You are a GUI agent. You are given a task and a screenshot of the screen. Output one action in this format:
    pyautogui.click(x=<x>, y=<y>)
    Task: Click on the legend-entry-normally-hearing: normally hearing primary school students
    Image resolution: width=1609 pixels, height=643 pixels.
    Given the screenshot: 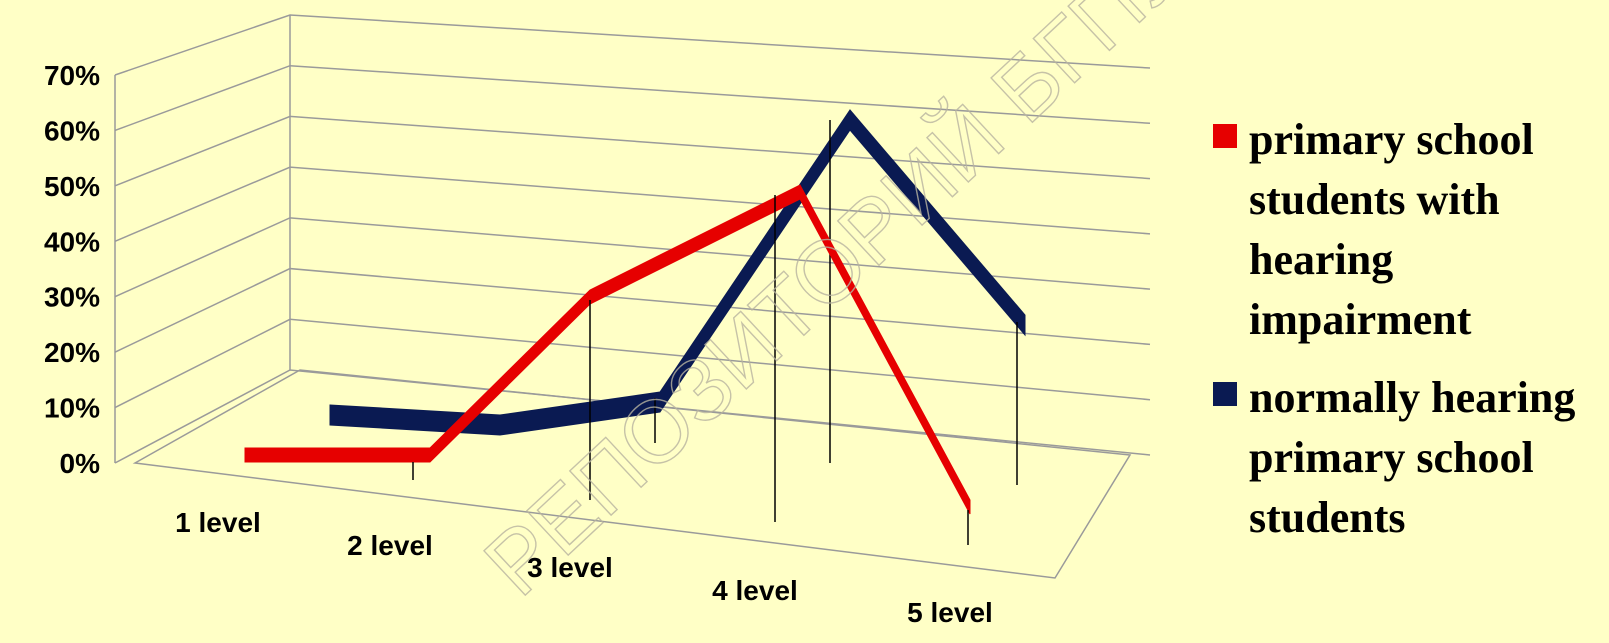 What is the action you would take?
    pyautogui.click(x=1408, y=458)
    